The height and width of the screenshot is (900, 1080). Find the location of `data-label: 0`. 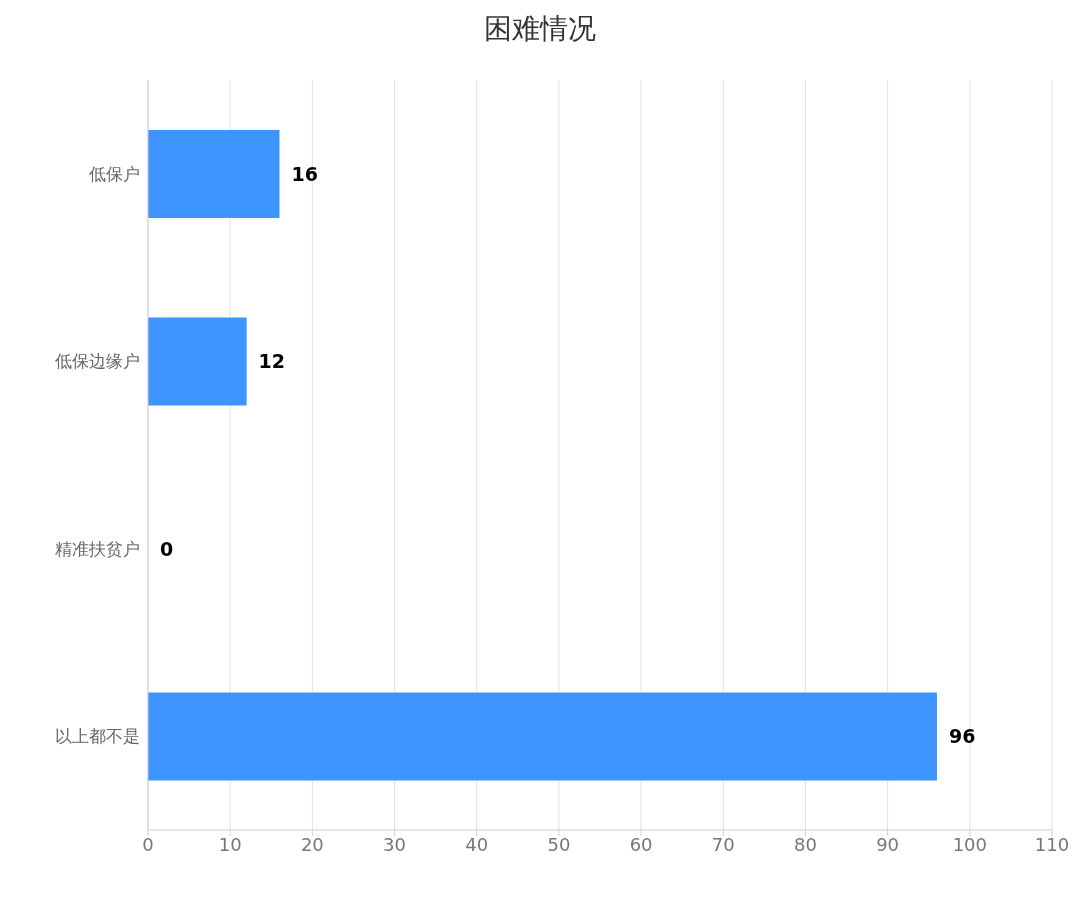

data-label: 0 is located at coordinates (167, 548).